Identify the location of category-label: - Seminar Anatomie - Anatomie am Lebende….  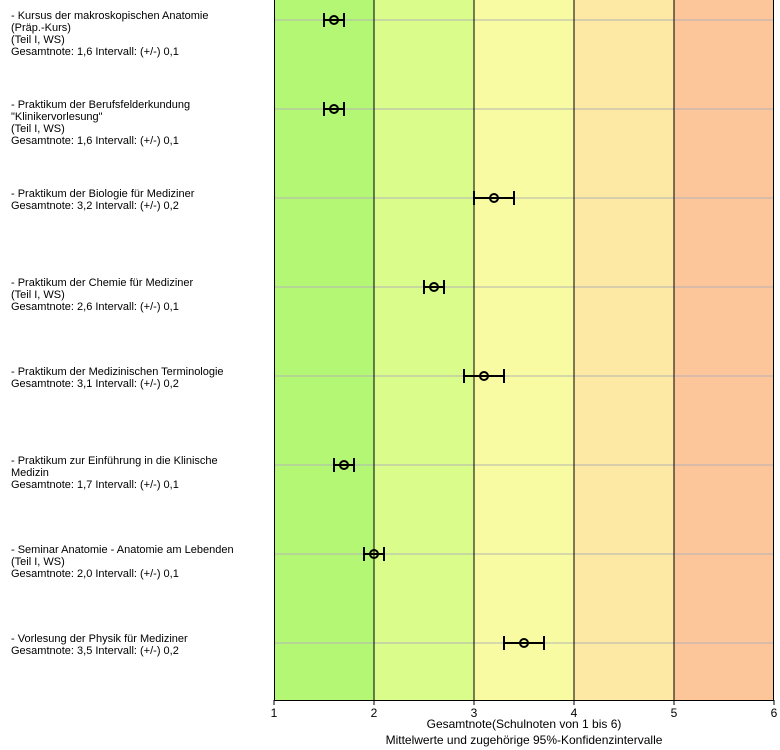
(142, 562).